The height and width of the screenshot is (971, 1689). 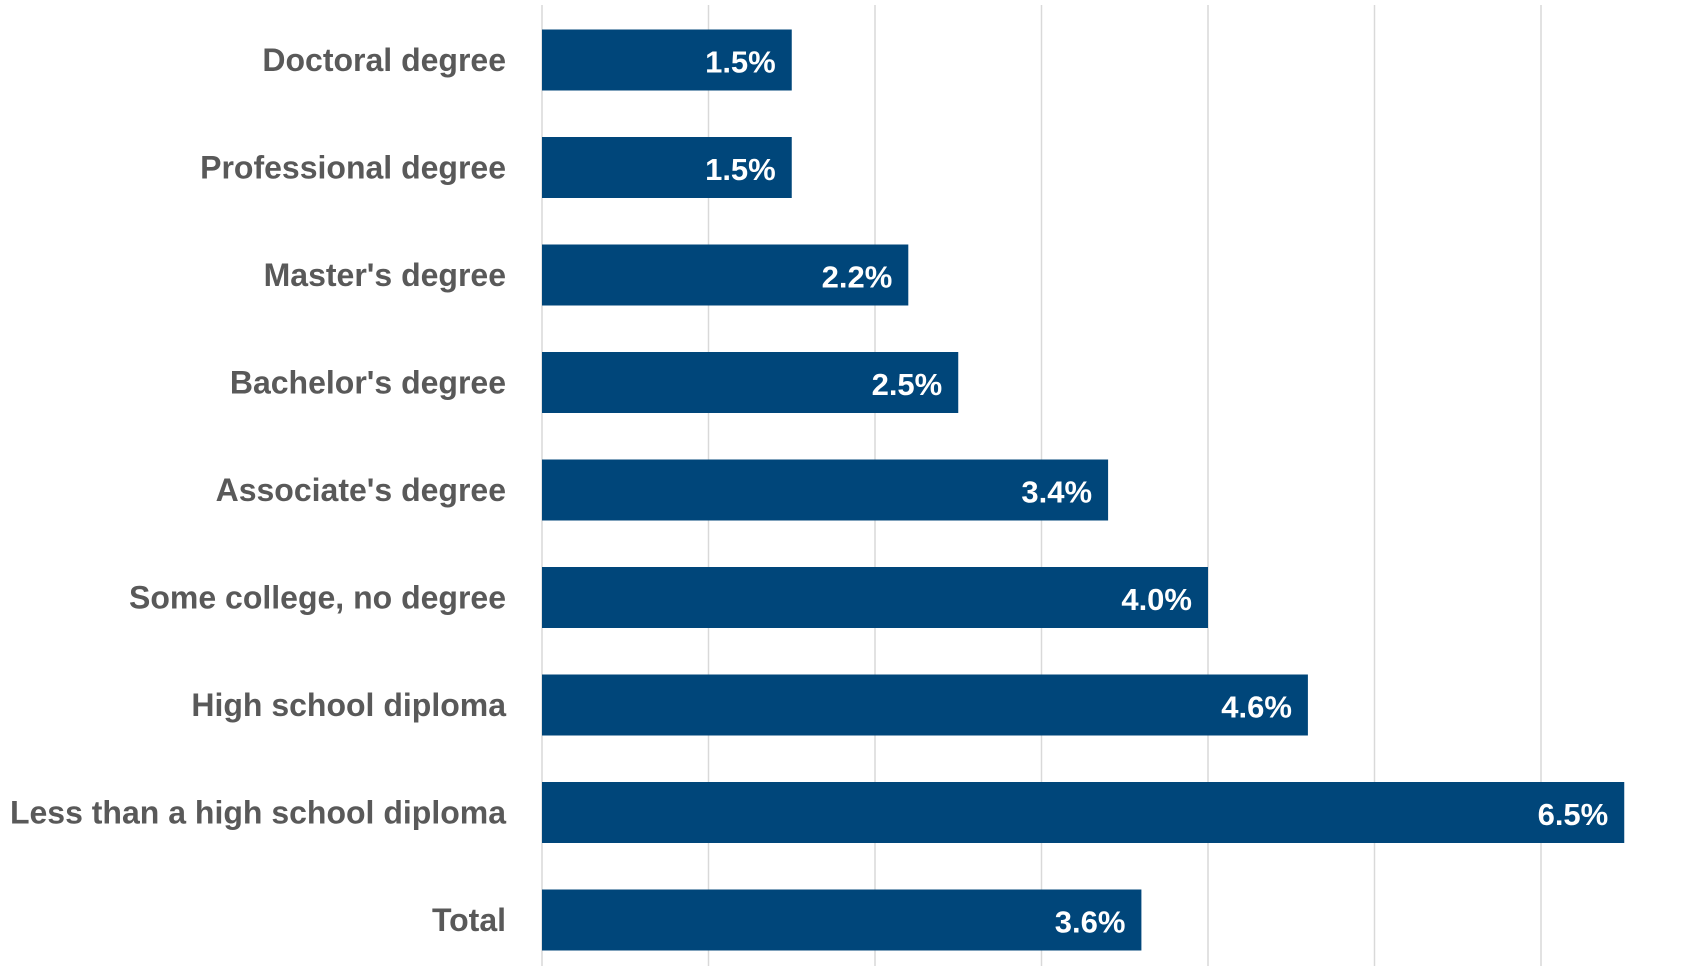 I want to click on data-label: 2.2%, so click(x=857, y=277).